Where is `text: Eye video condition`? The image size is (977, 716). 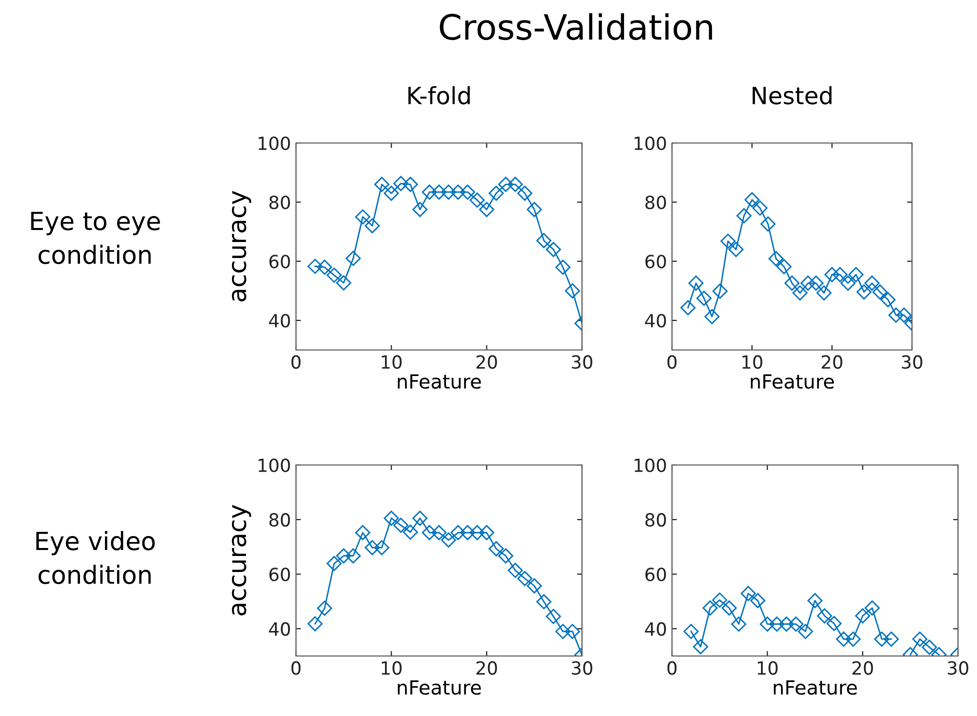 text: Eye video condition is located at coordinates (95, 557).